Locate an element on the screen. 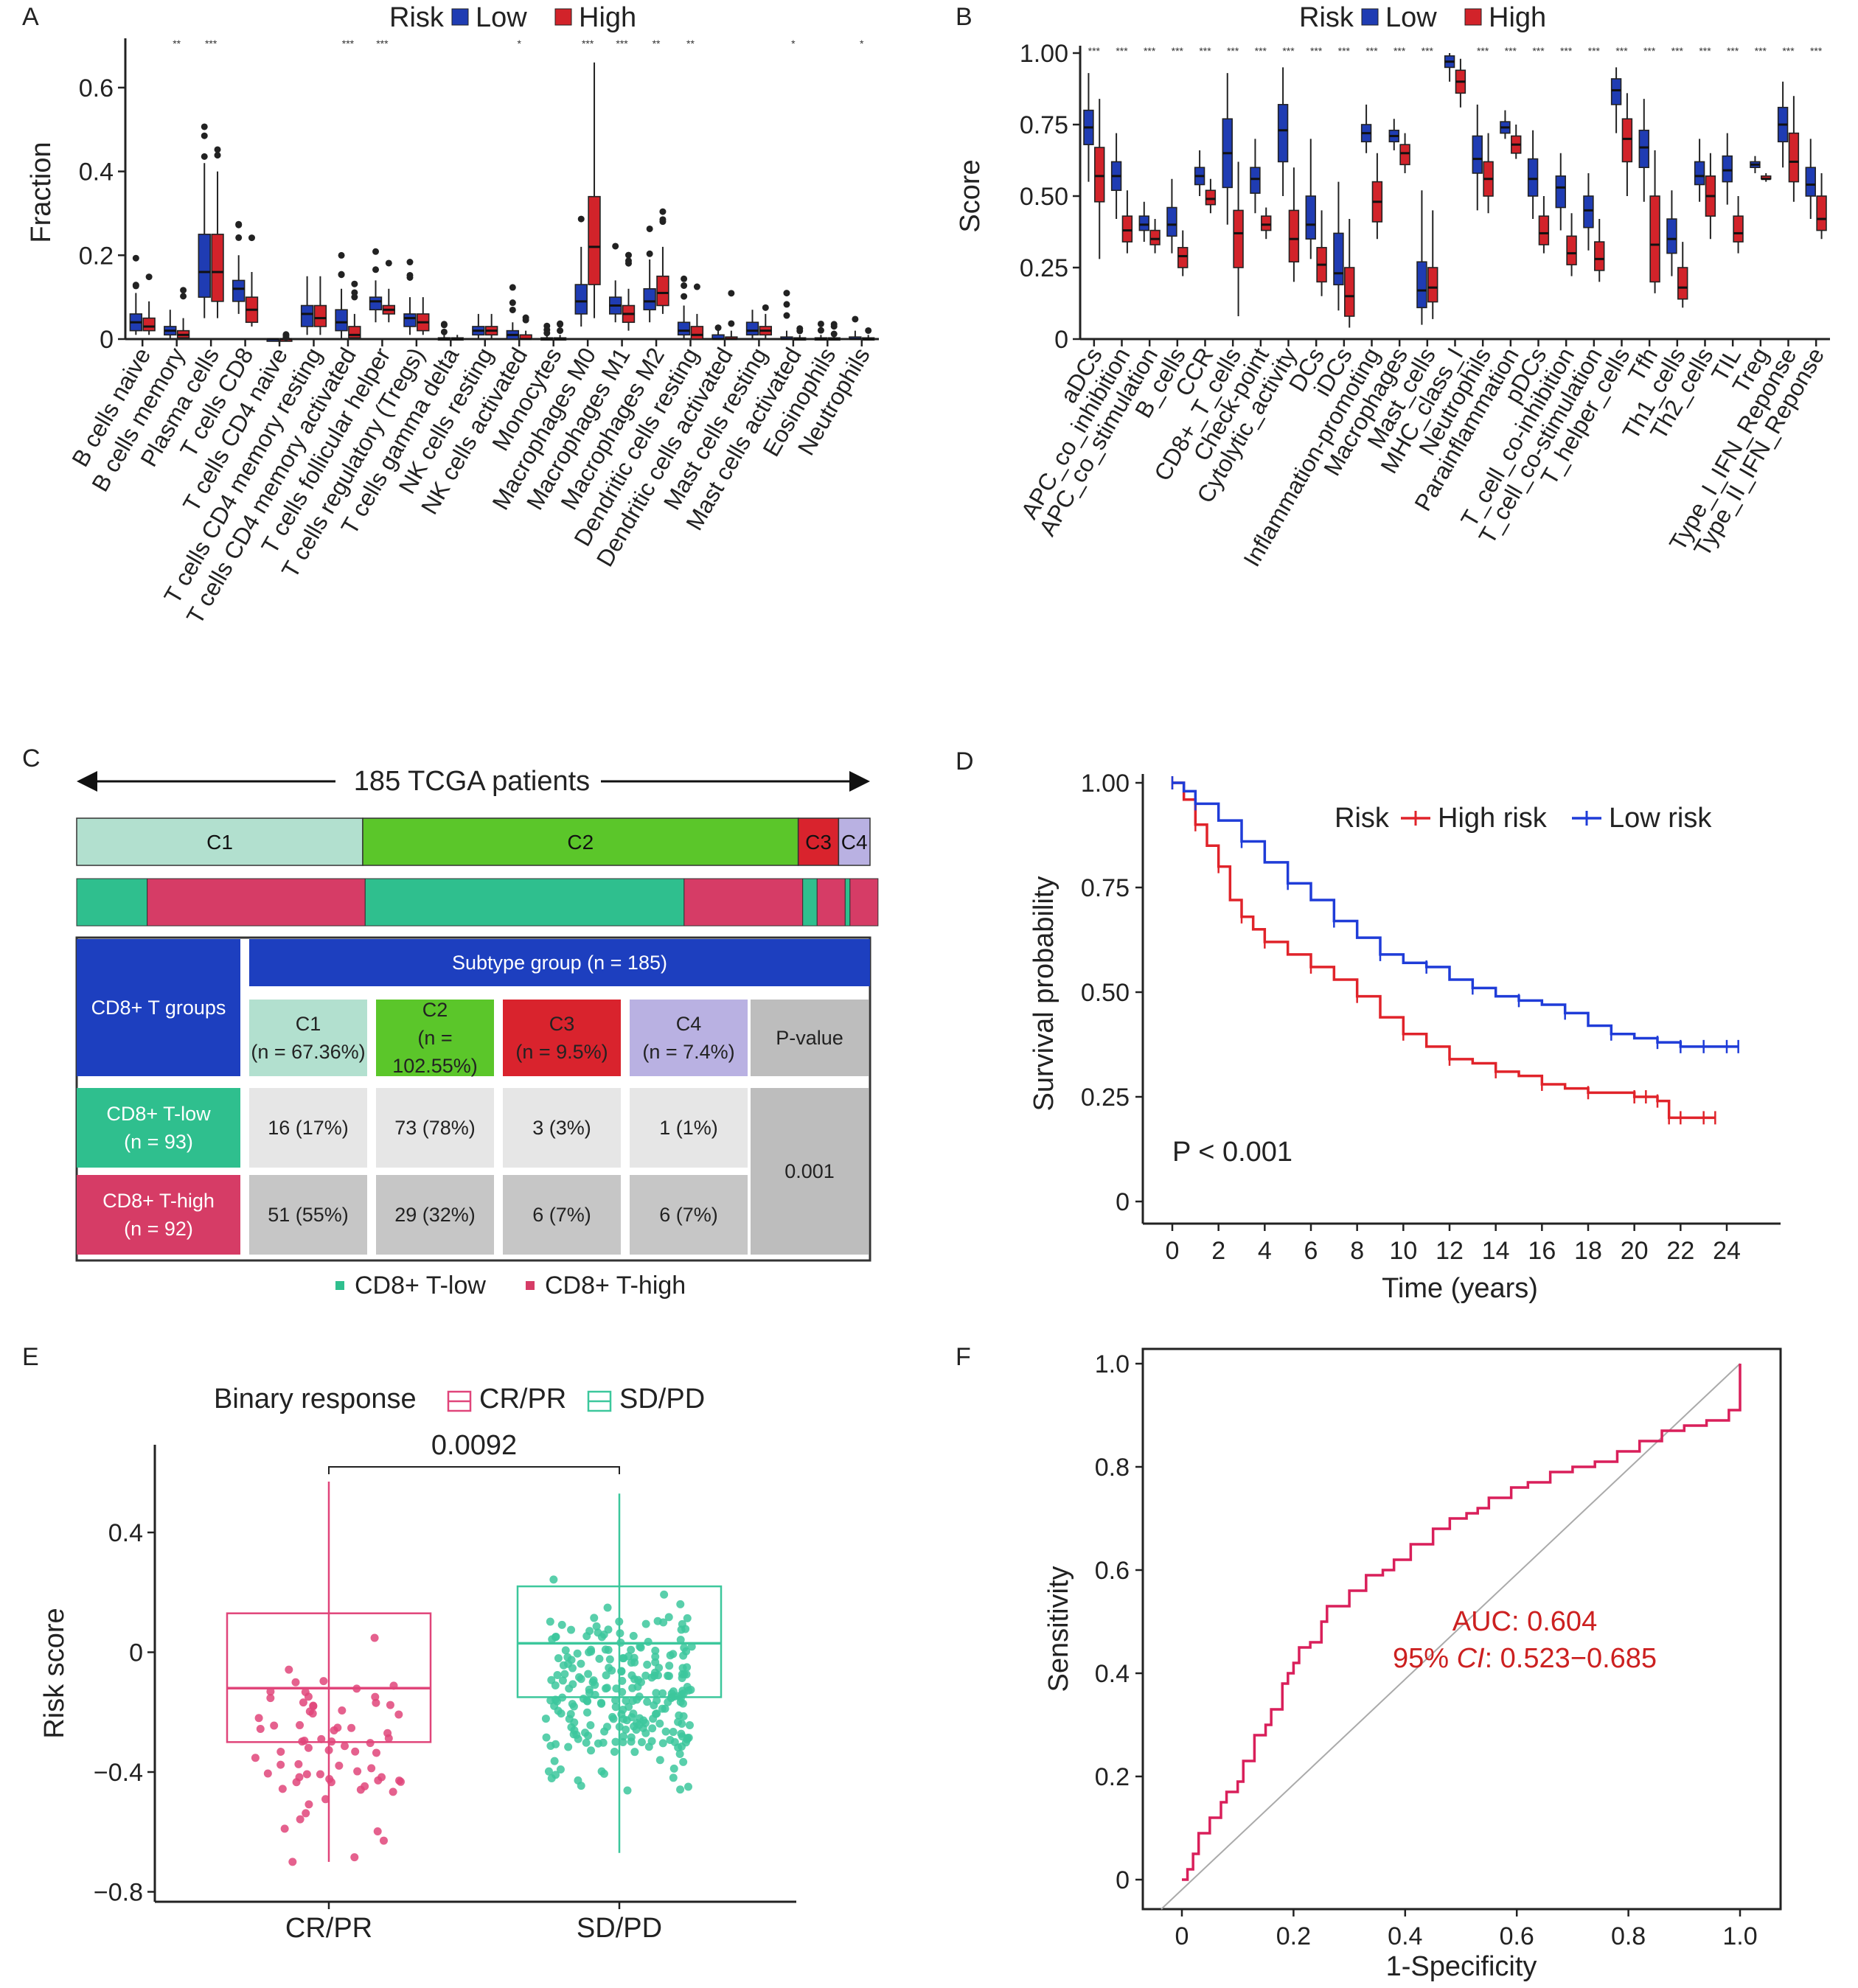 Image resolution: width=1858 pixels, height=1988 pixels. header-bg is located at coordinates (468, 780).